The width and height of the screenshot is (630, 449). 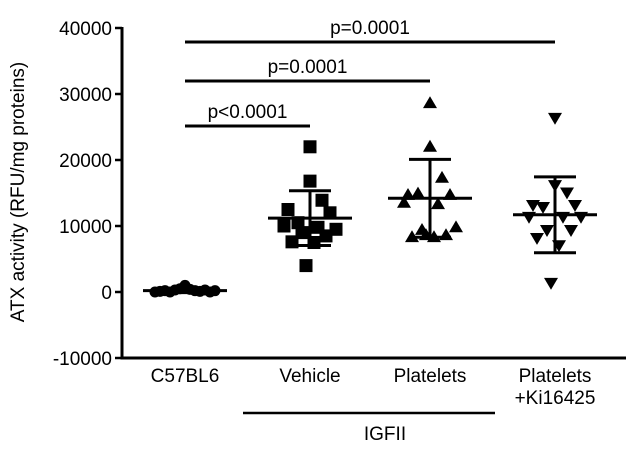 I want to click on y-tick-label: 10000, so click(x=85, y=227).